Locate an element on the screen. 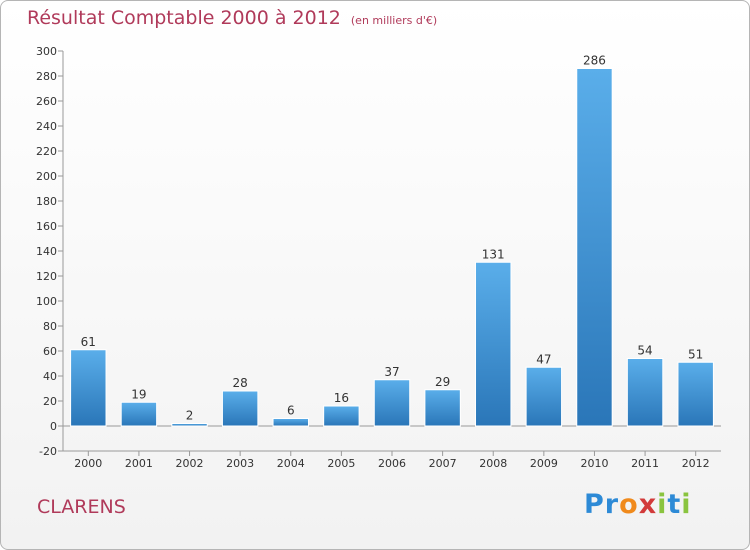 This screenshot has height=550, width=750. bar-value-label: 47 is located at coordinates (543, 359).